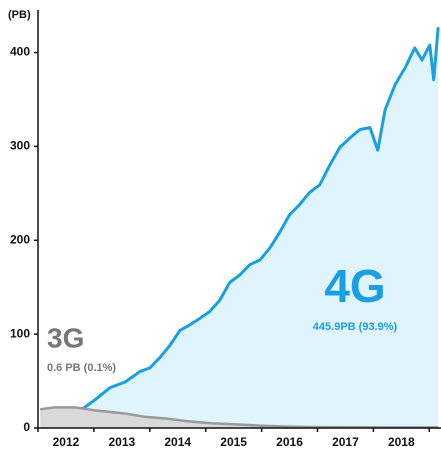 The height and width of the screenshot is (450, 441). I want to click on y-tick-label: 400, so click(20, 52).